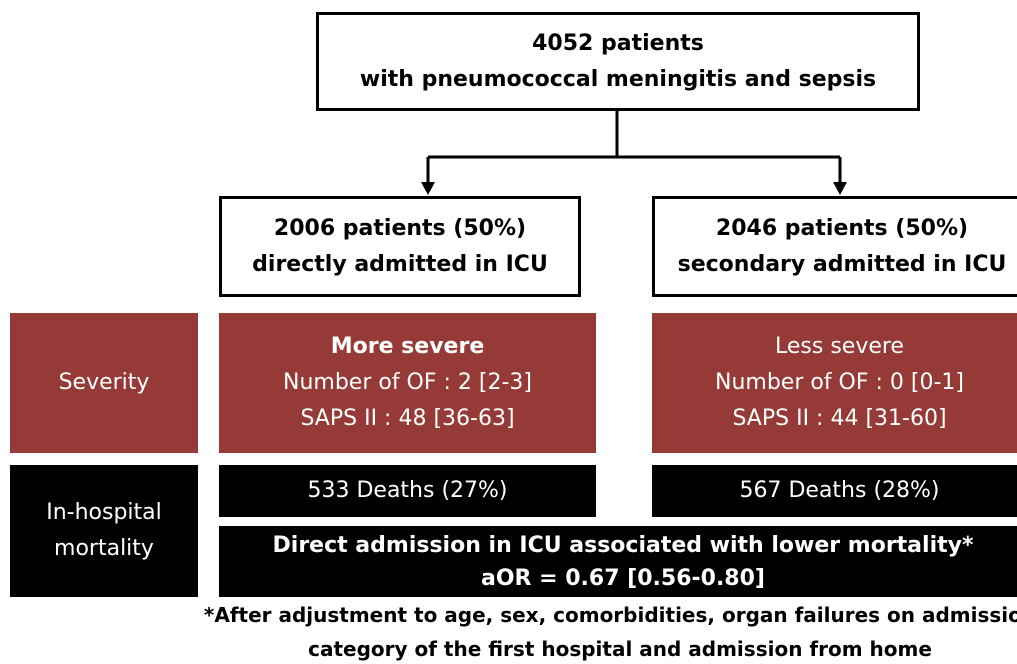  What do you see at coordinates (623, 578) in the screenshot?
I see `conclusion-line: aOR = 0.67 [0.56-0.80]` at bounding box center [623, 578].